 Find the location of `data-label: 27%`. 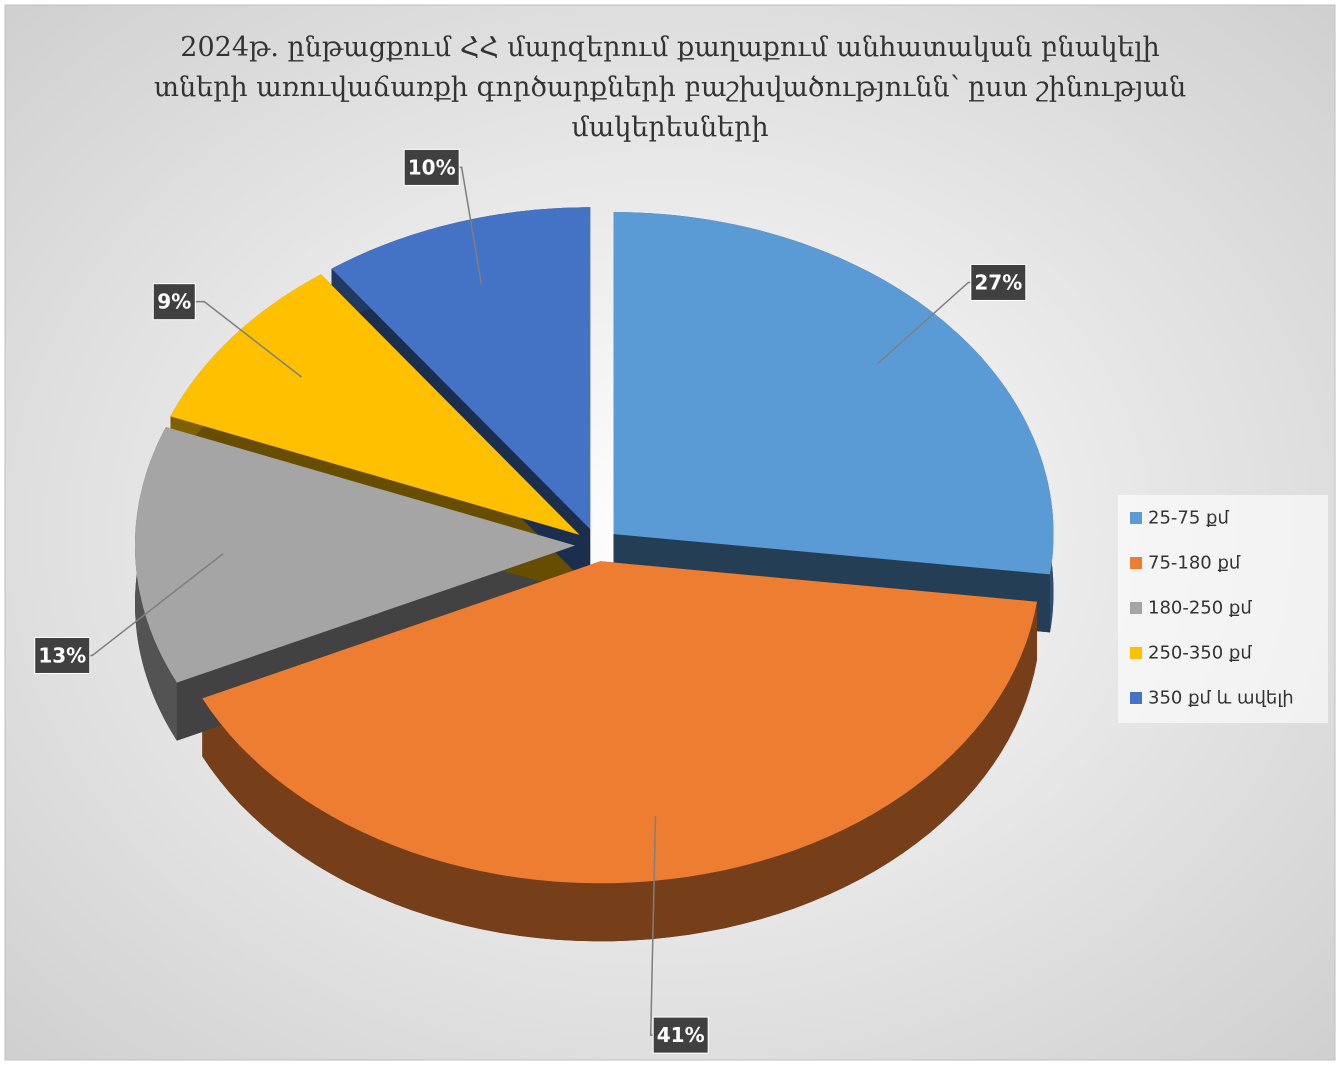

data-label: 27% is located at coordinates (998, 282).